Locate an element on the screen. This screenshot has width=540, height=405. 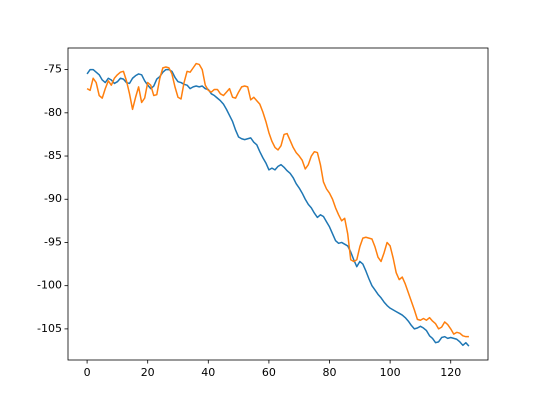
x-tick-label: 0 is located at coordinates (87, 372).